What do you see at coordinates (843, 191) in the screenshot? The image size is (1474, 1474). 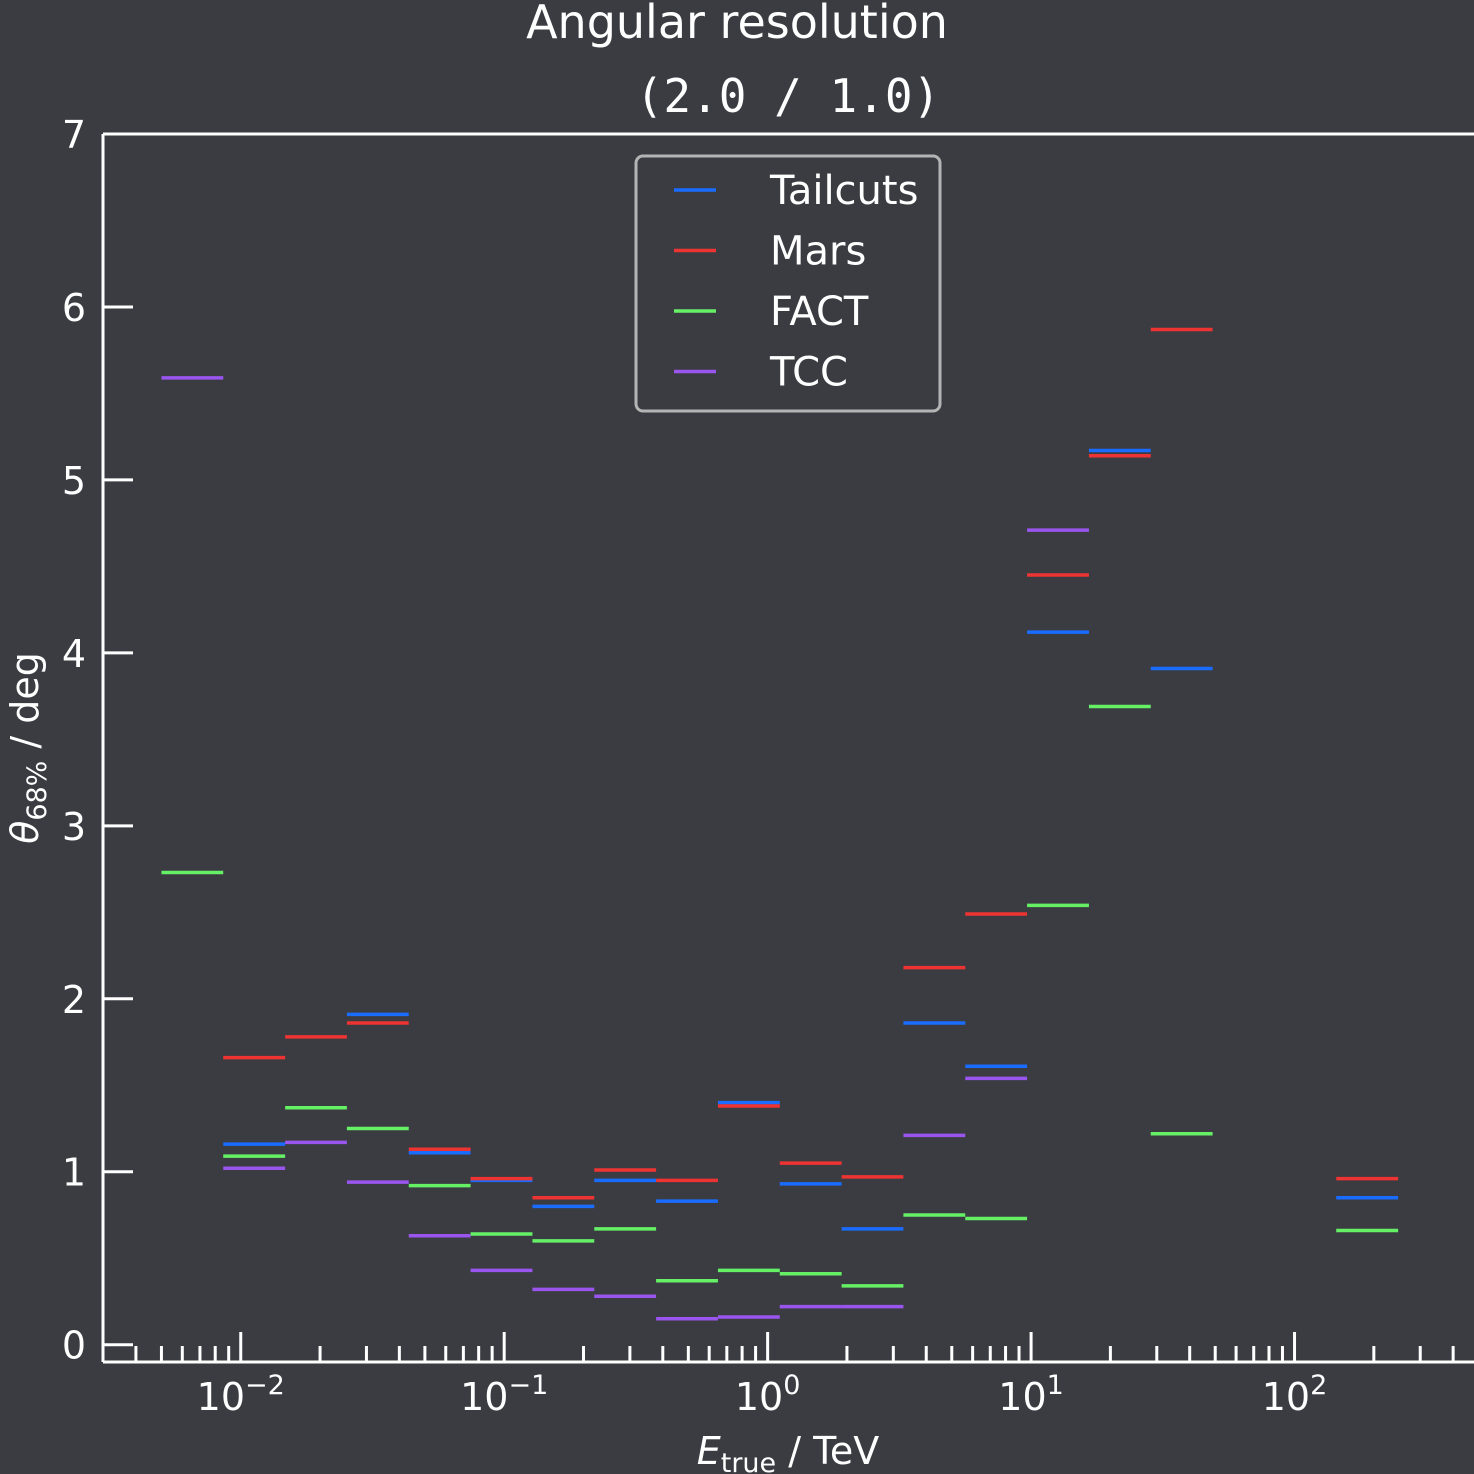 I see `legend-label: Tailcuts` at bounding box center [843, 191].